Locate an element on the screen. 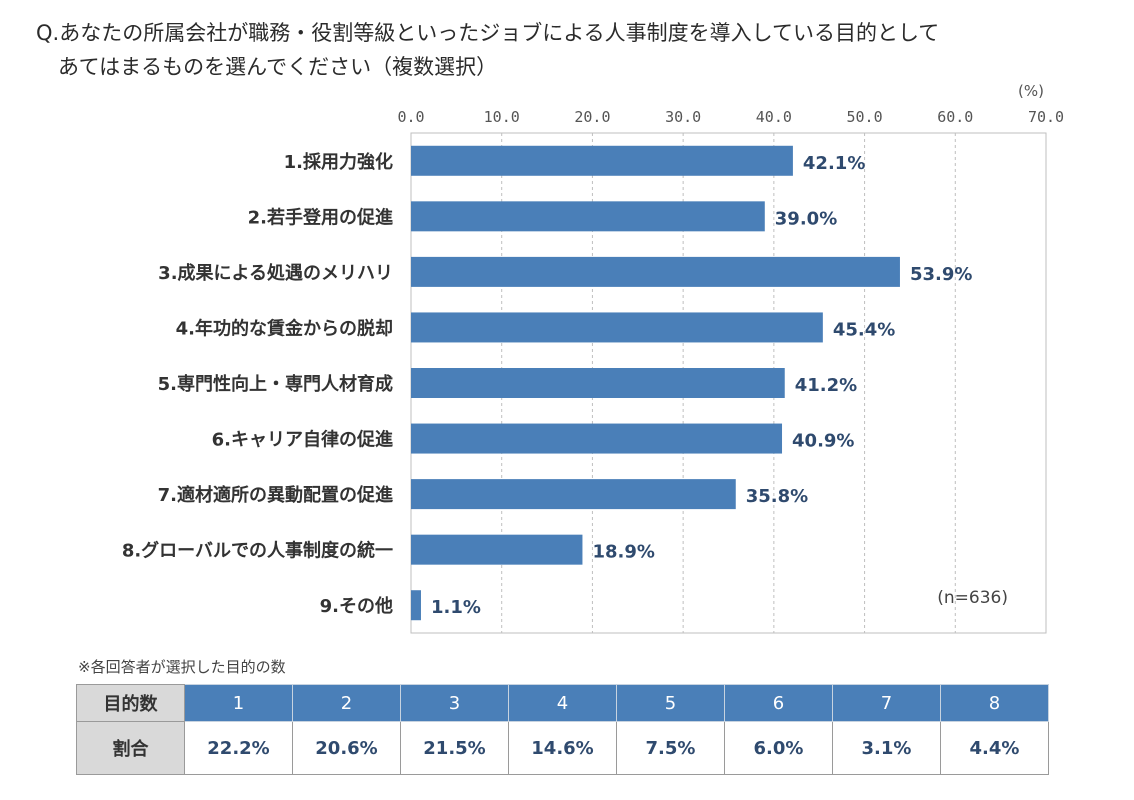  share-cell: 21.5% is located at coordinates (454, 748).